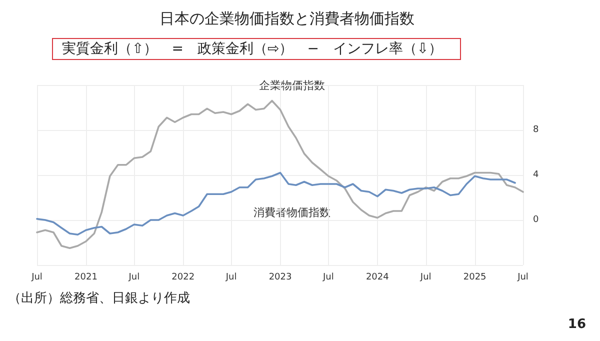 The width and height of the screenshot is (600, 341). I want to click on x-tick-label: 2024, so click(378, 277).